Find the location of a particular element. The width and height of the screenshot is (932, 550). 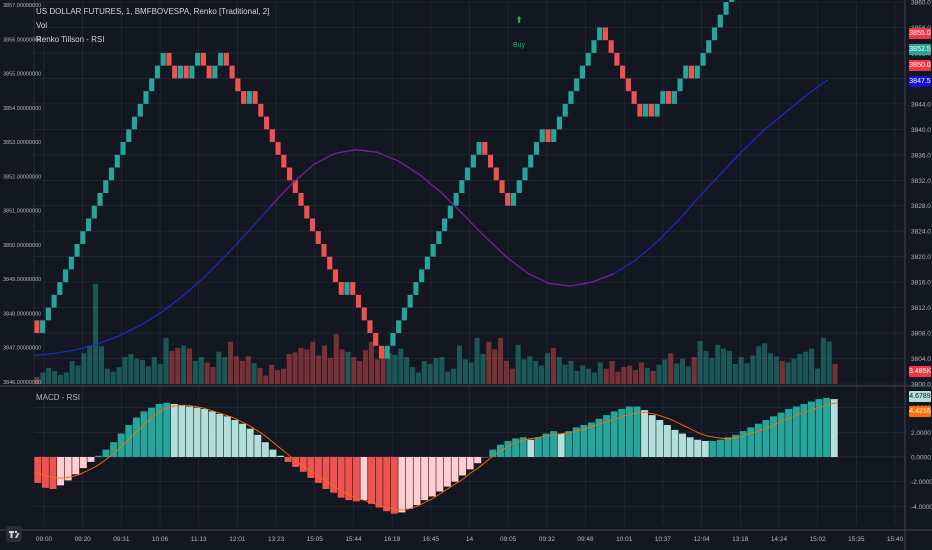

time-label: 09:31 is located at coordinates (121, 539).